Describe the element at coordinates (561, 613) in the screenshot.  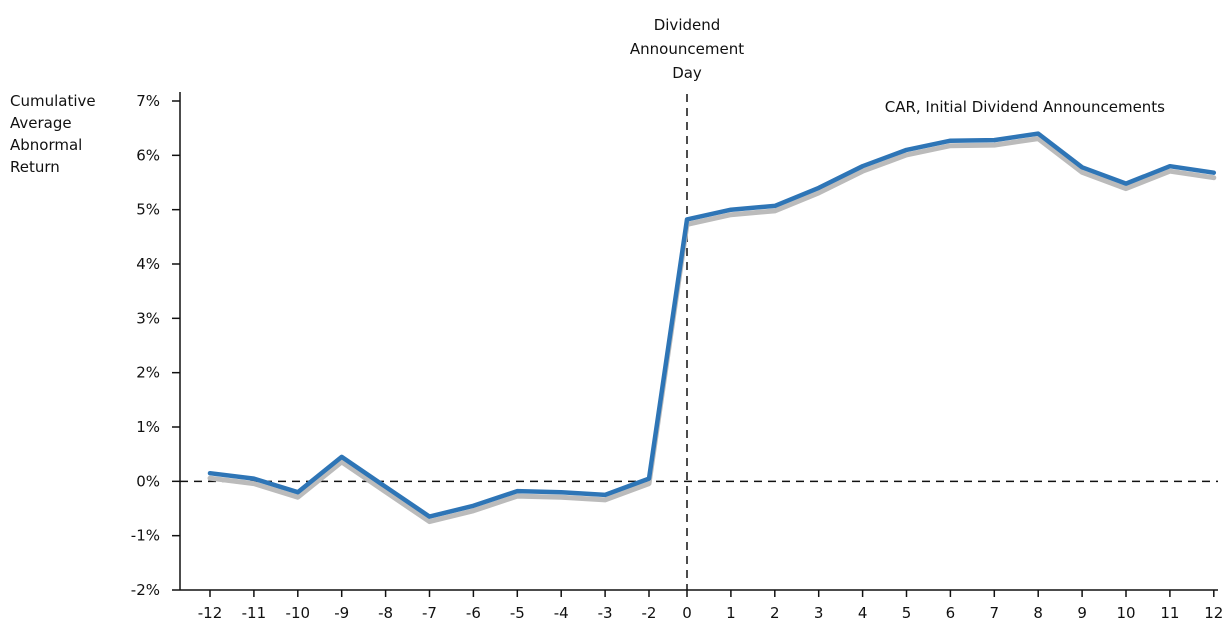
I see `x-tick-label: -4` at that location.